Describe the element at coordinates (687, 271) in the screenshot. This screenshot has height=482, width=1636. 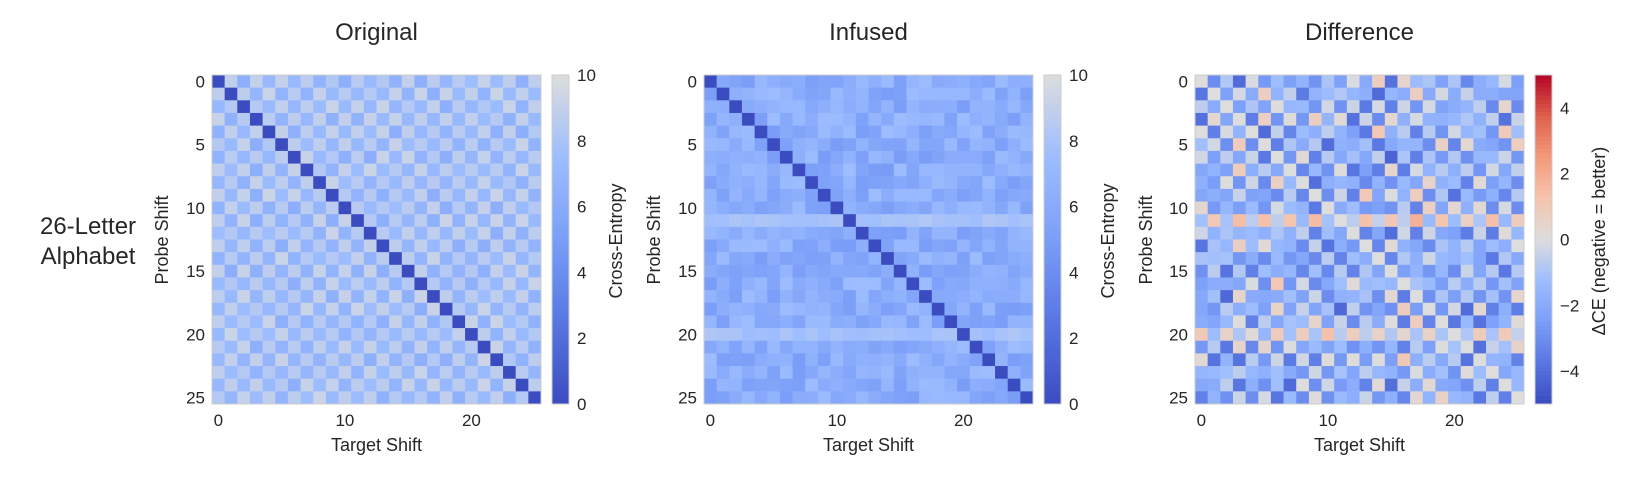
I see `y-tick-label: 15` at that location.